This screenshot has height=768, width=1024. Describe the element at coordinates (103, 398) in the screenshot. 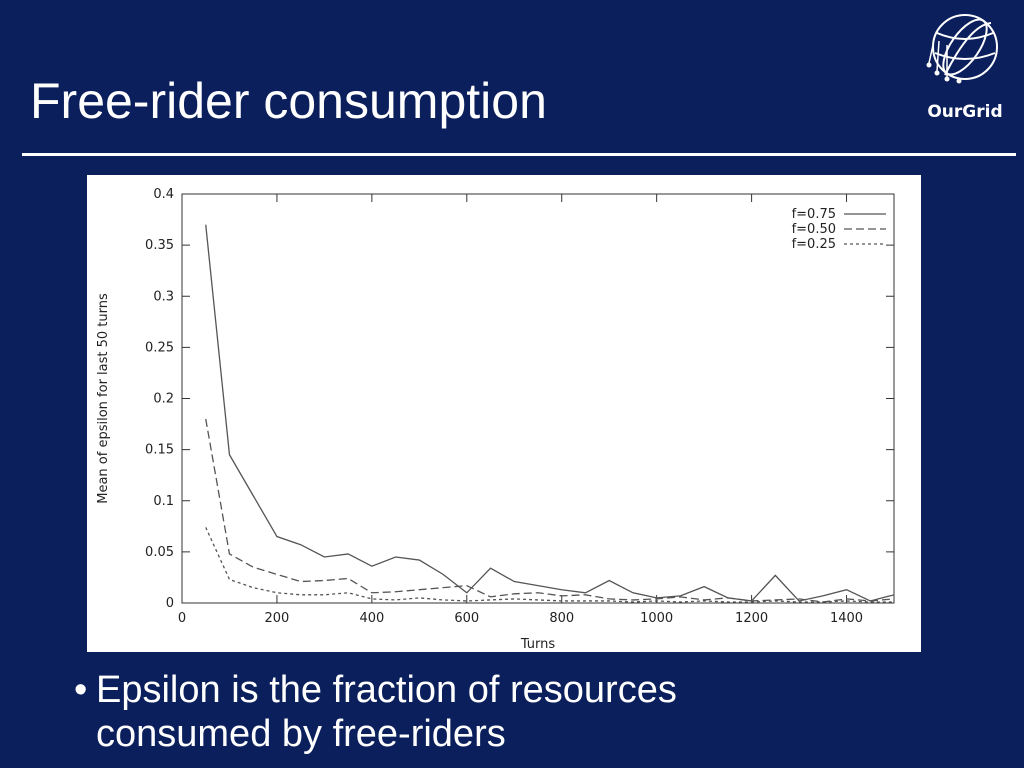

I see `y-axis-label: Mean of epsilon for last 50 turns` at that location.